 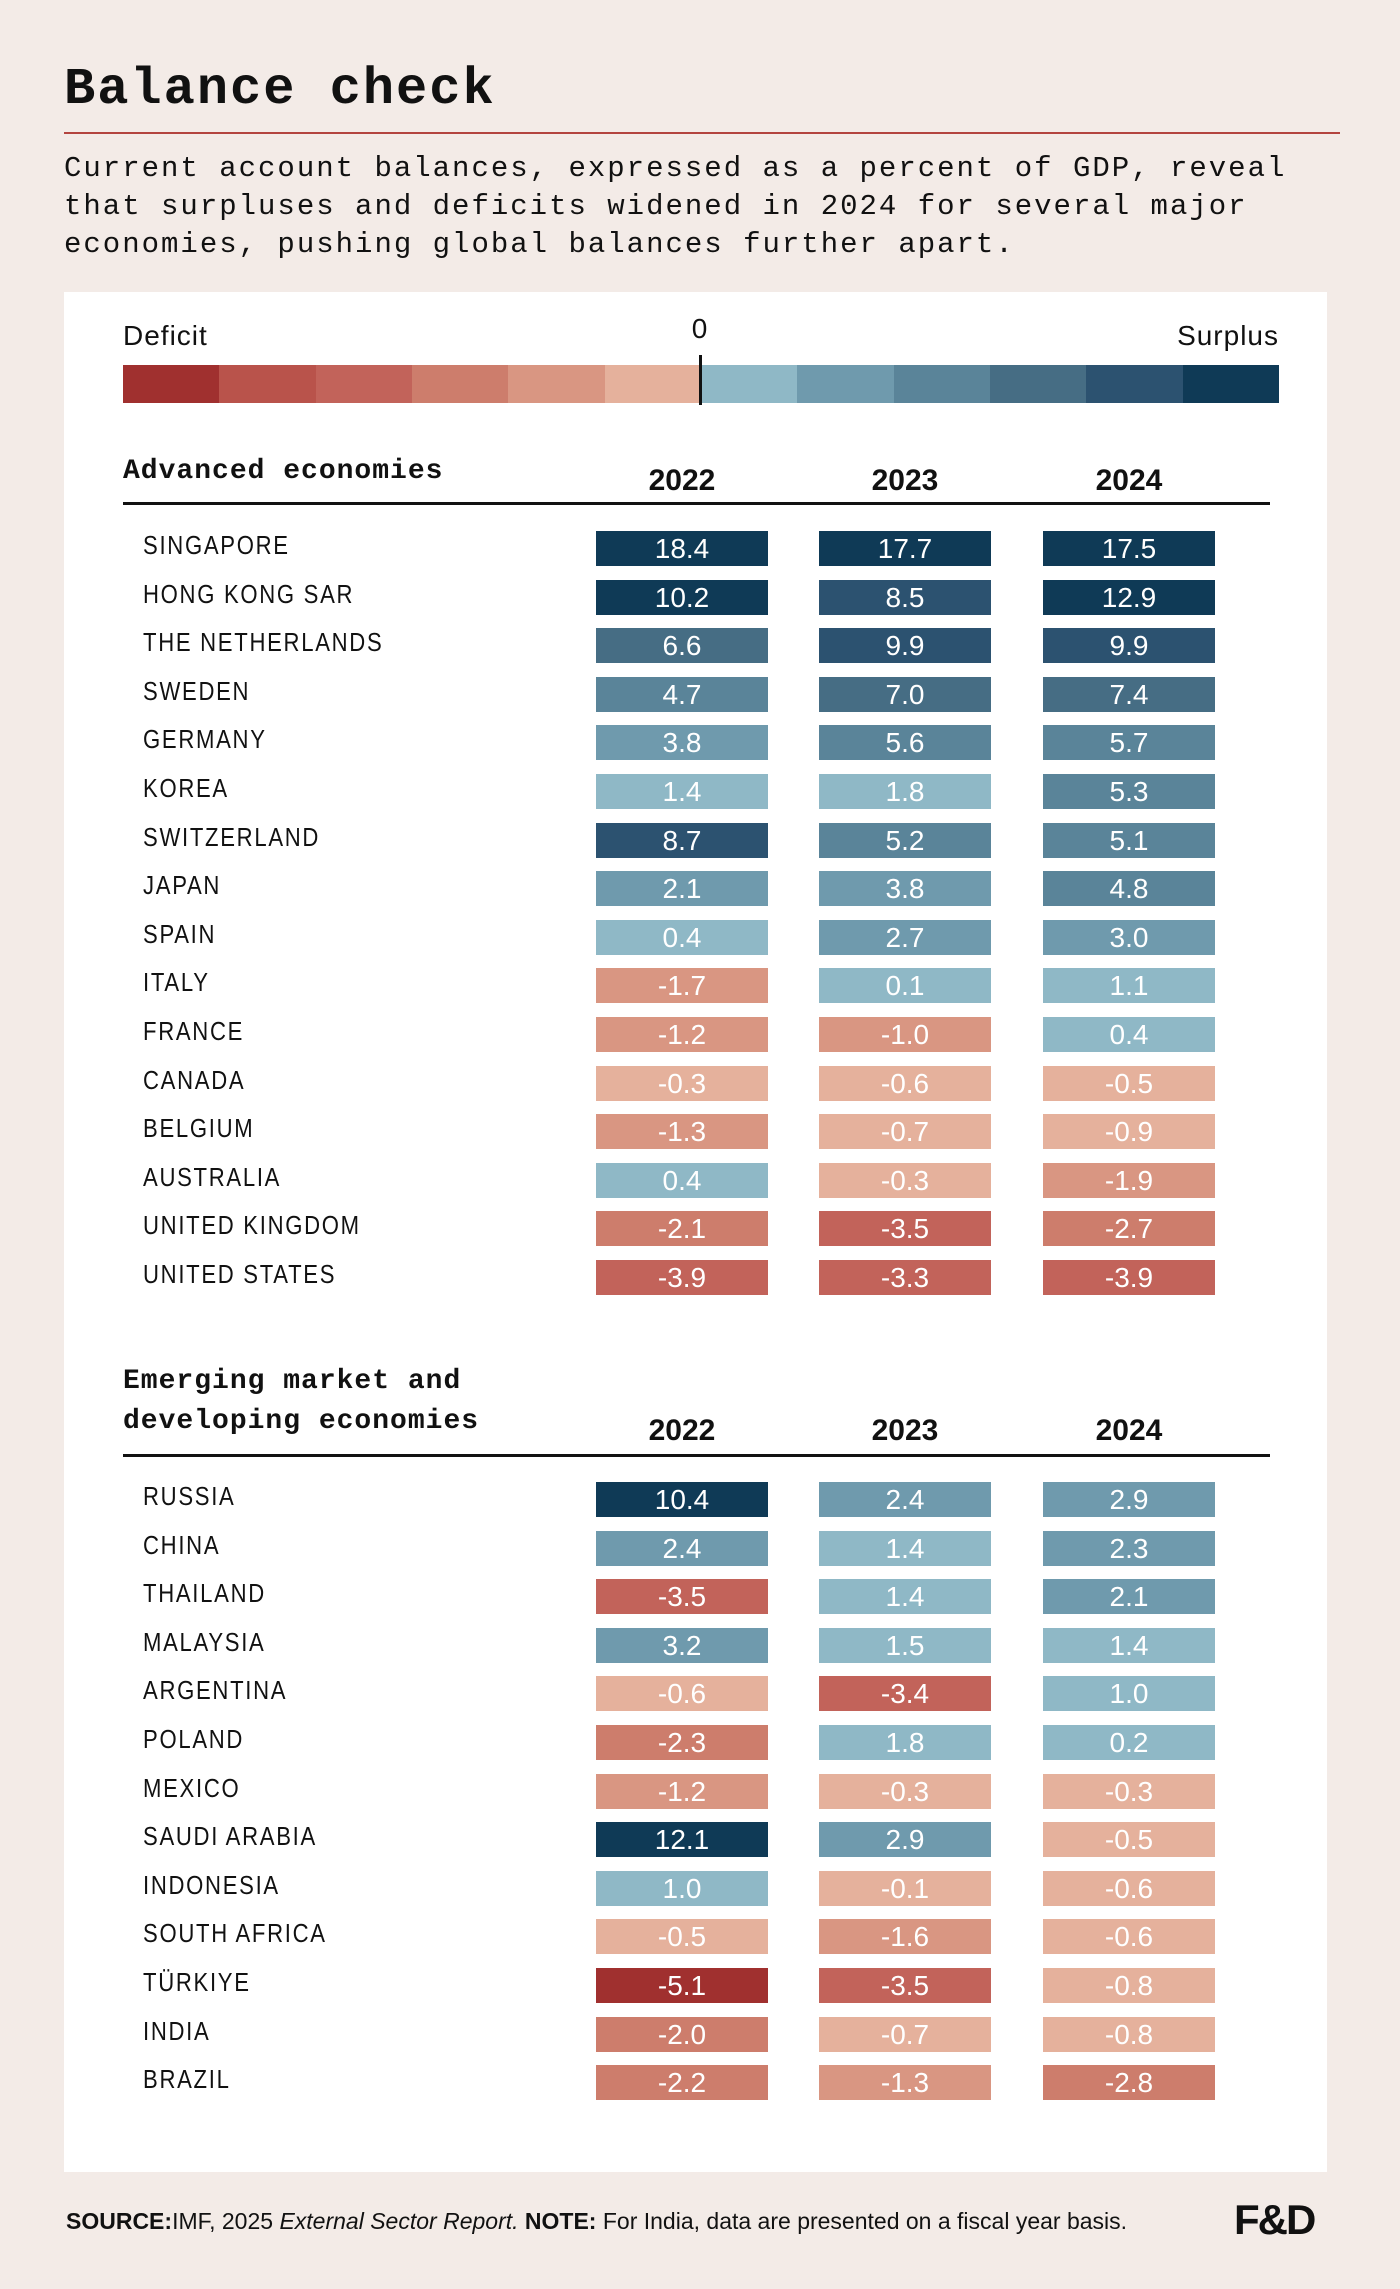 I want to click on value-cell: 18.4, so click(x=682, y=548).